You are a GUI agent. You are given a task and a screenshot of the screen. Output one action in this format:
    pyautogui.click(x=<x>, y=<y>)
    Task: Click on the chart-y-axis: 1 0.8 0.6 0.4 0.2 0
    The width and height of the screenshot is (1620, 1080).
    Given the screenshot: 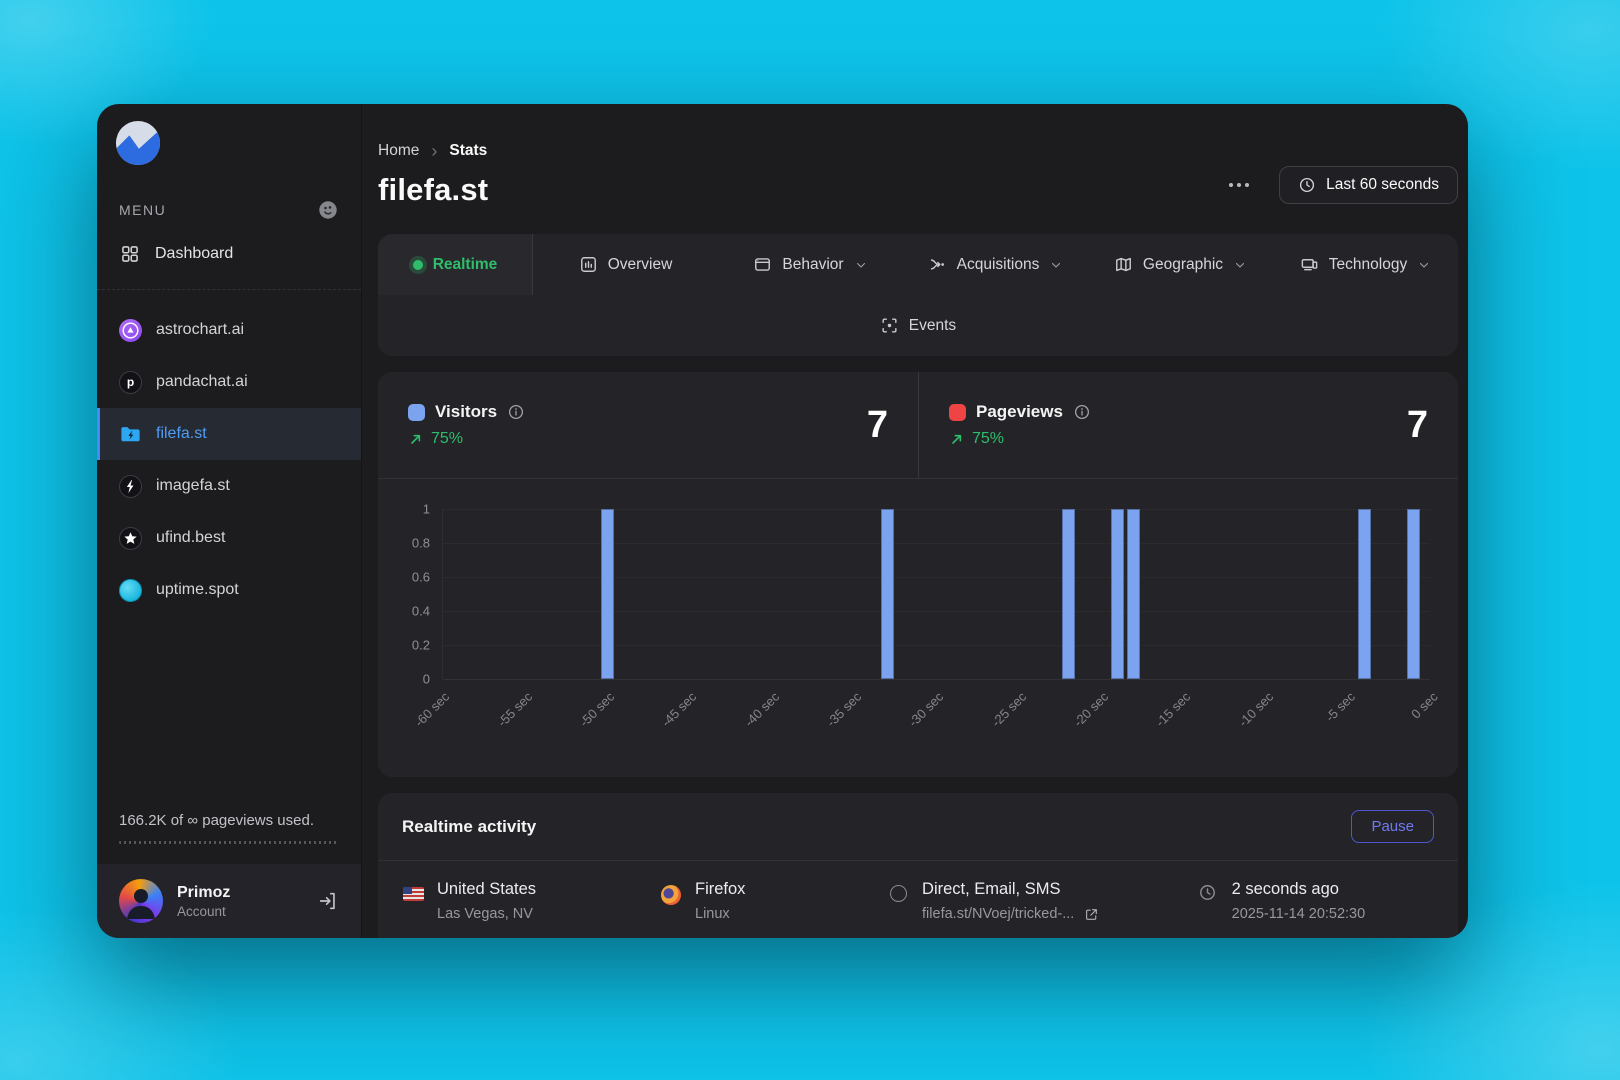 What is the action you would take?
    pyautogui.click(x=419, y=594)
    